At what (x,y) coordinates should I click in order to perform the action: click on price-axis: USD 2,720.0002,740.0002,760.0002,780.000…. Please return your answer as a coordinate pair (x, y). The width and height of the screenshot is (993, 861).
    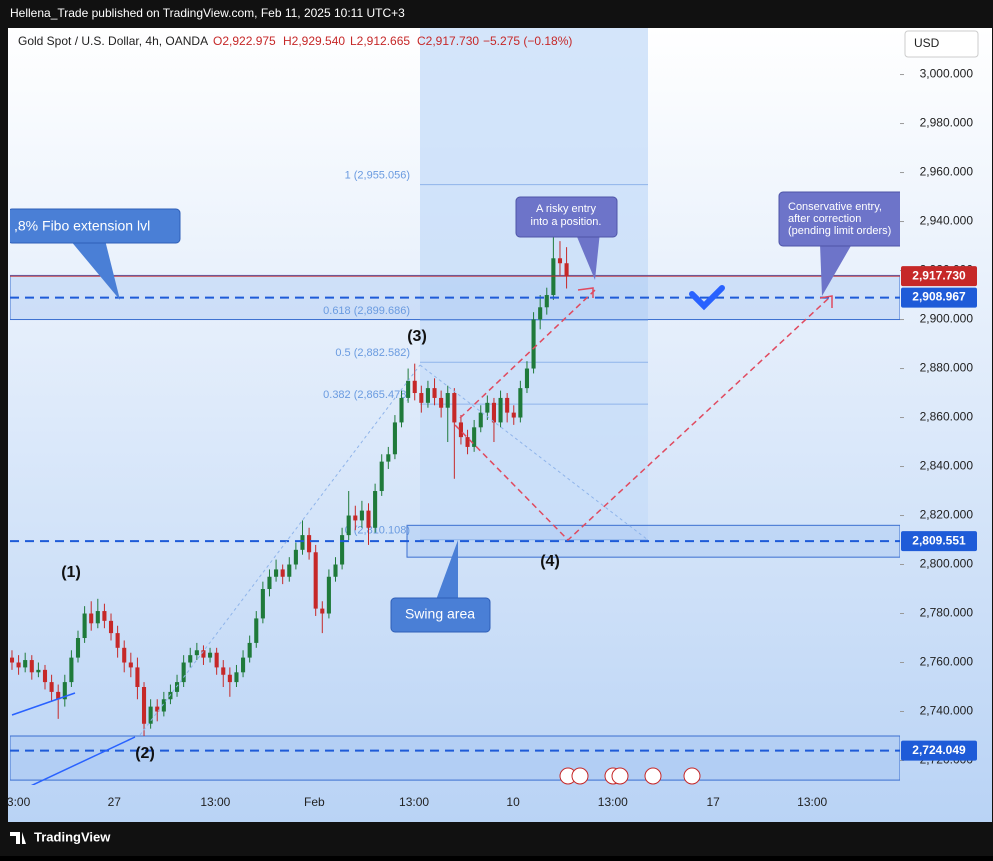
    Looking at the image, I should click on (939, 398).